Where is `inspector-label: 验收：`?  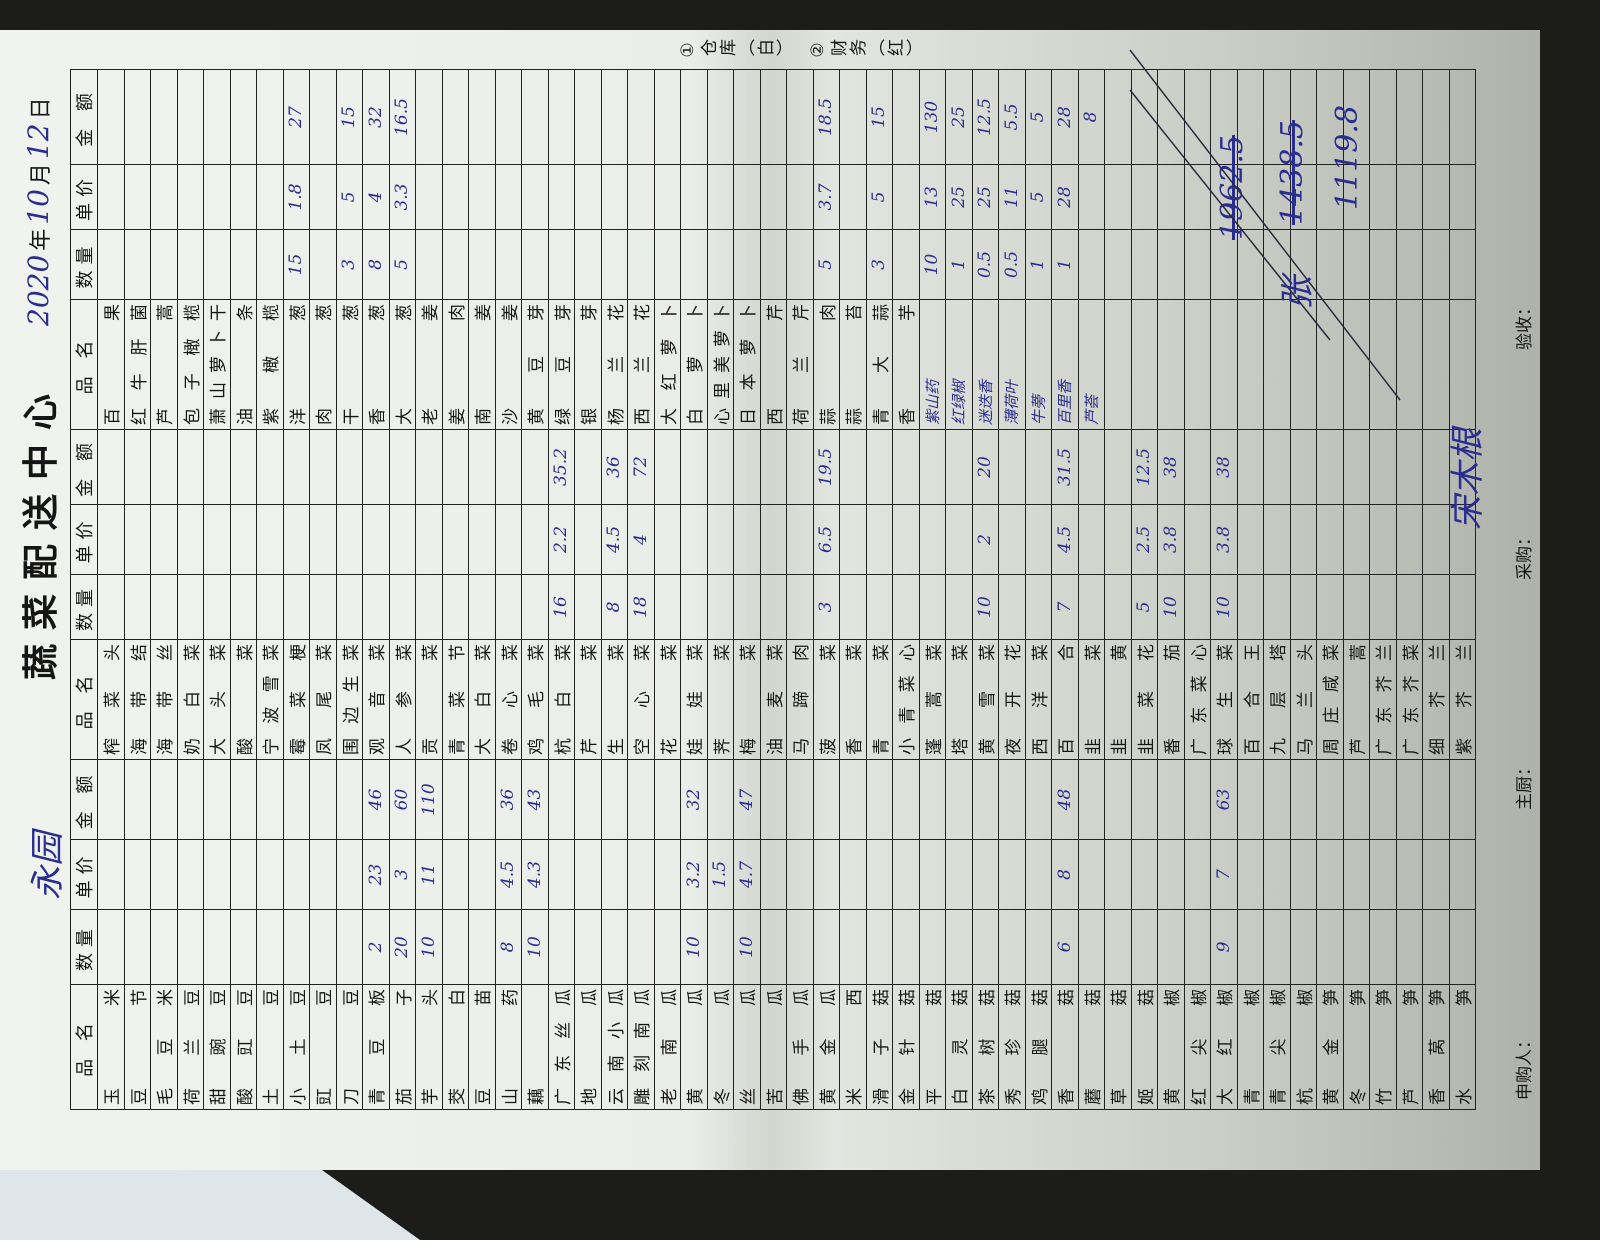
inspector-label: 验收： is located at coordinates (1525, 324).